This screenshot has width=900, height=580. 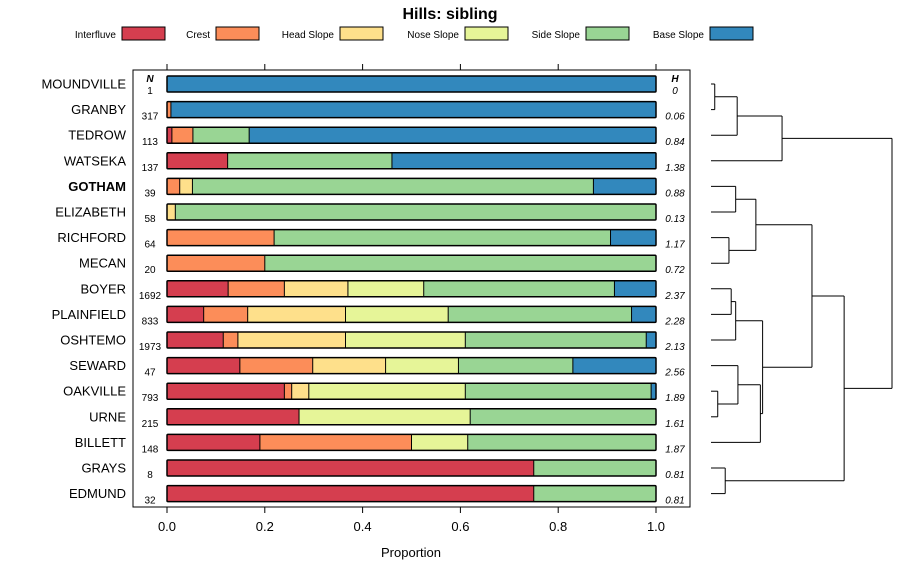 What do you see at coordinates (675, 245) in the screenshot?
I see `row-h-value: 1.17` at bounding box center [675, 245].